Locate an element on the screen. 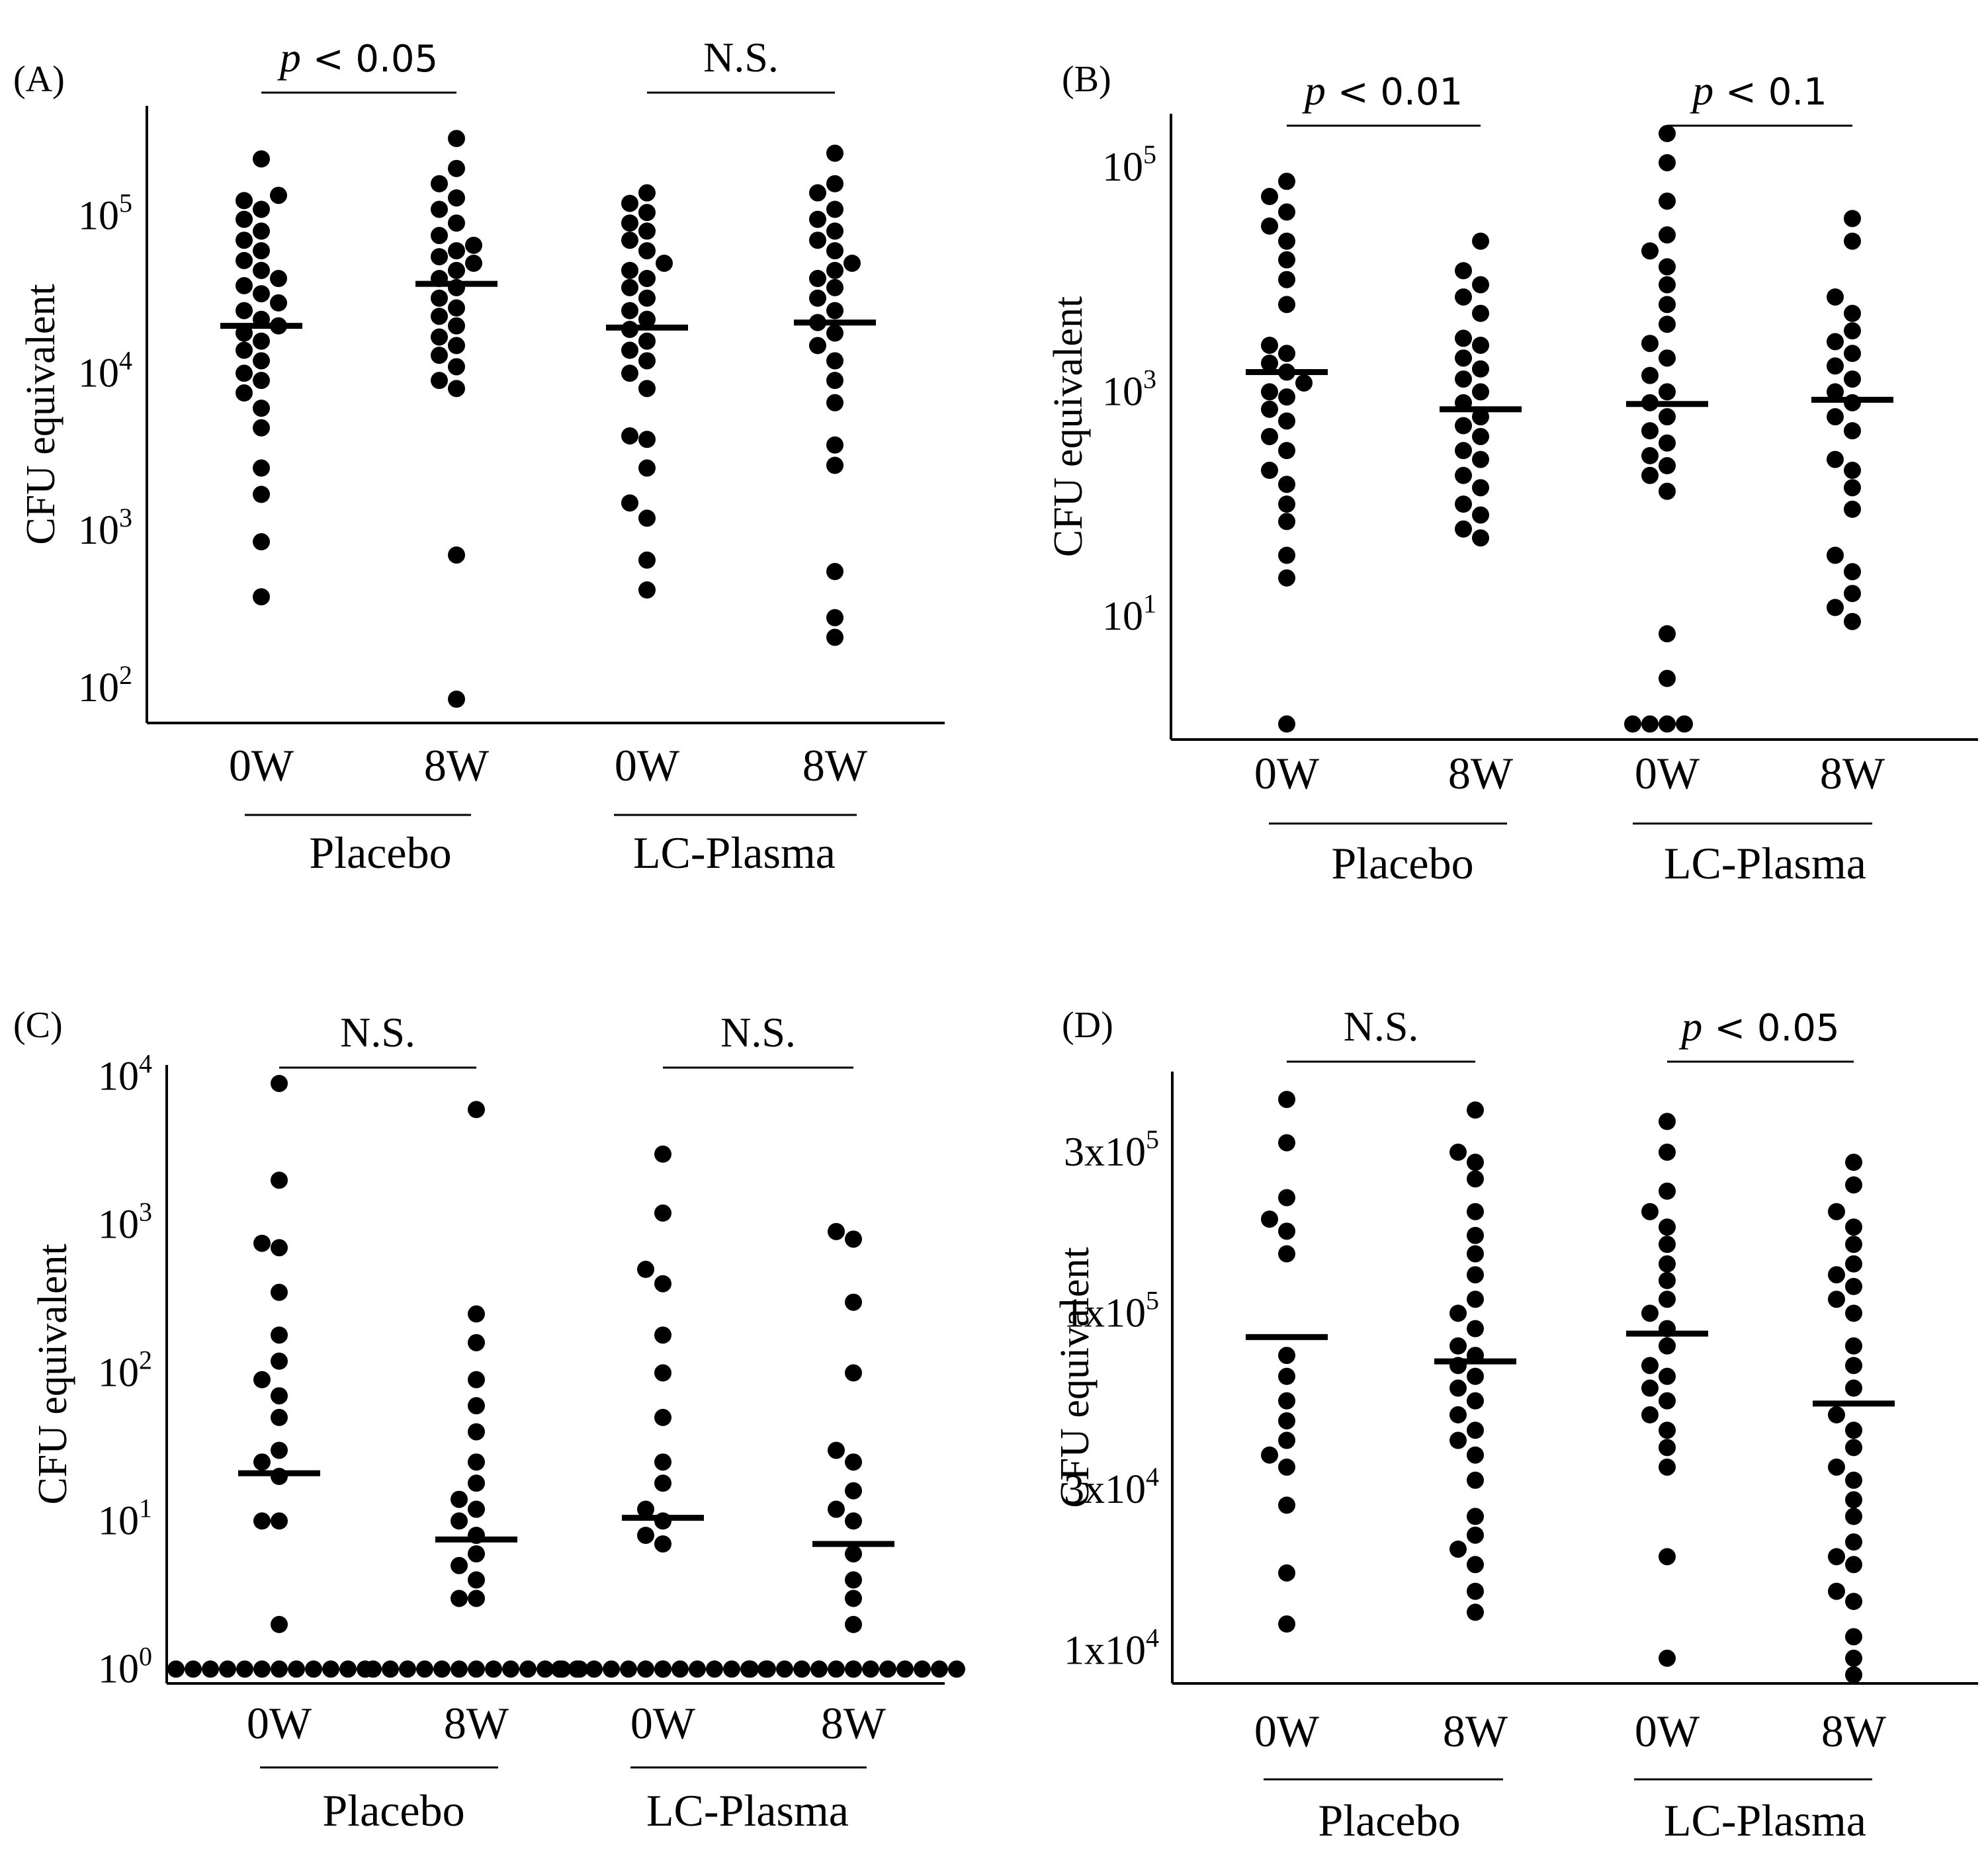  y-tick-label: 103 is located at coordinates (125, 1222).